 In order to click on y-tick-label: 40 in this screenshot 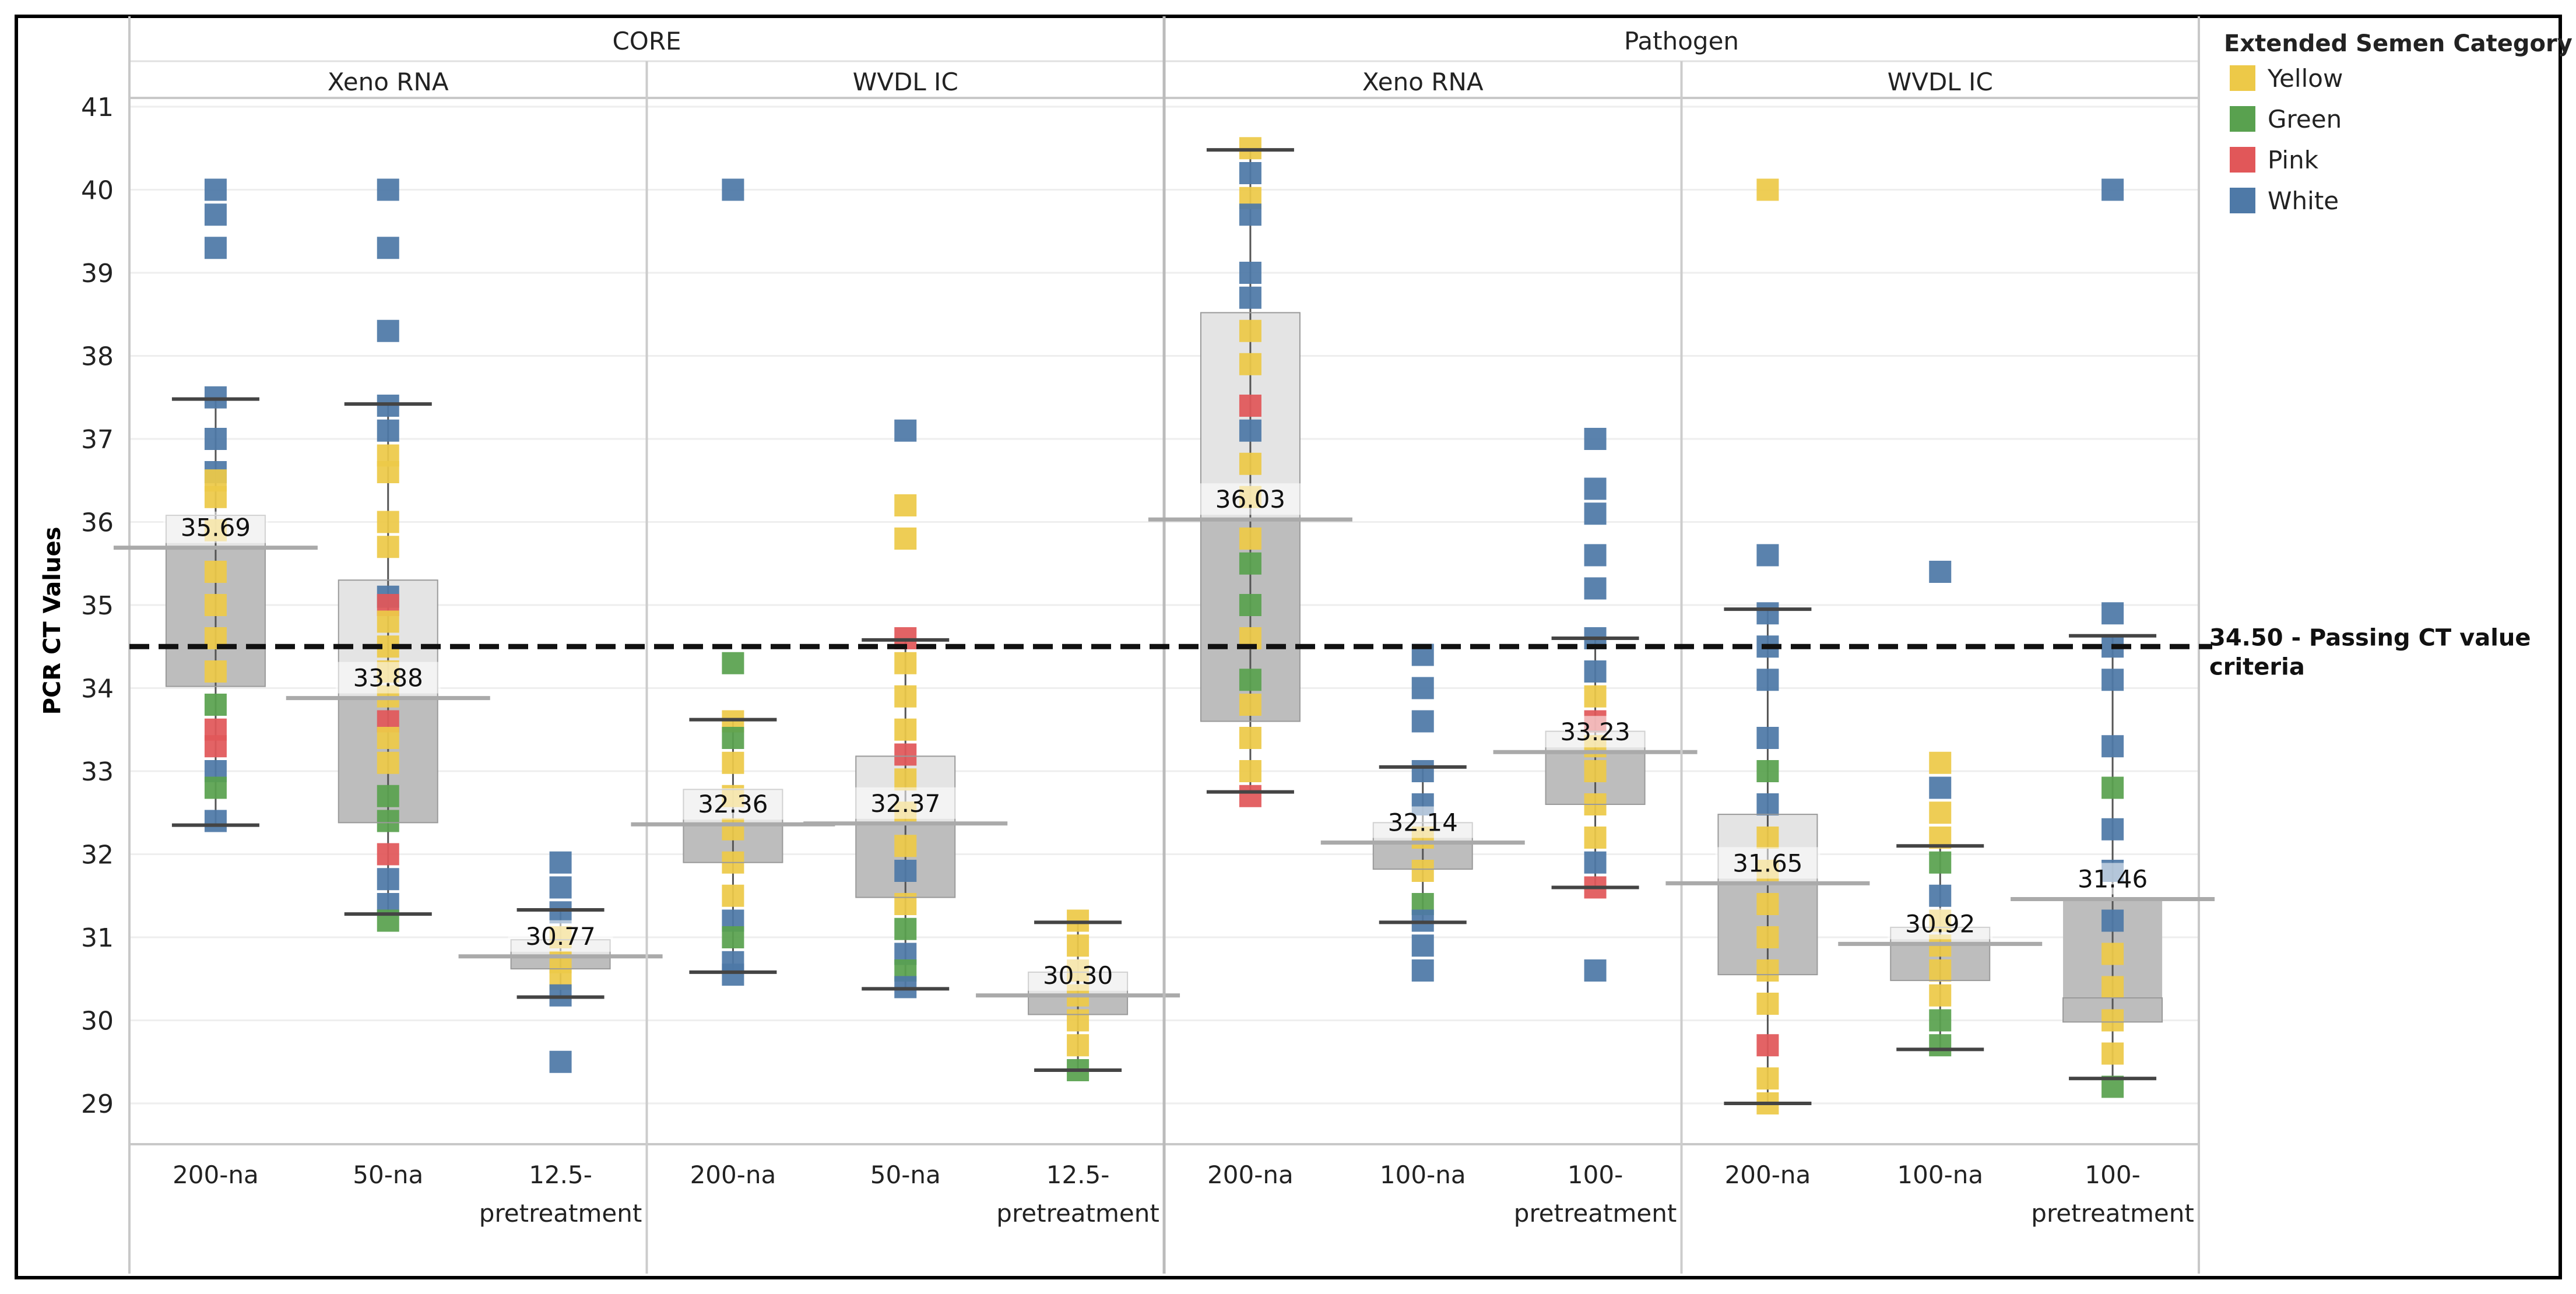, I will do `click(97, 191)`.